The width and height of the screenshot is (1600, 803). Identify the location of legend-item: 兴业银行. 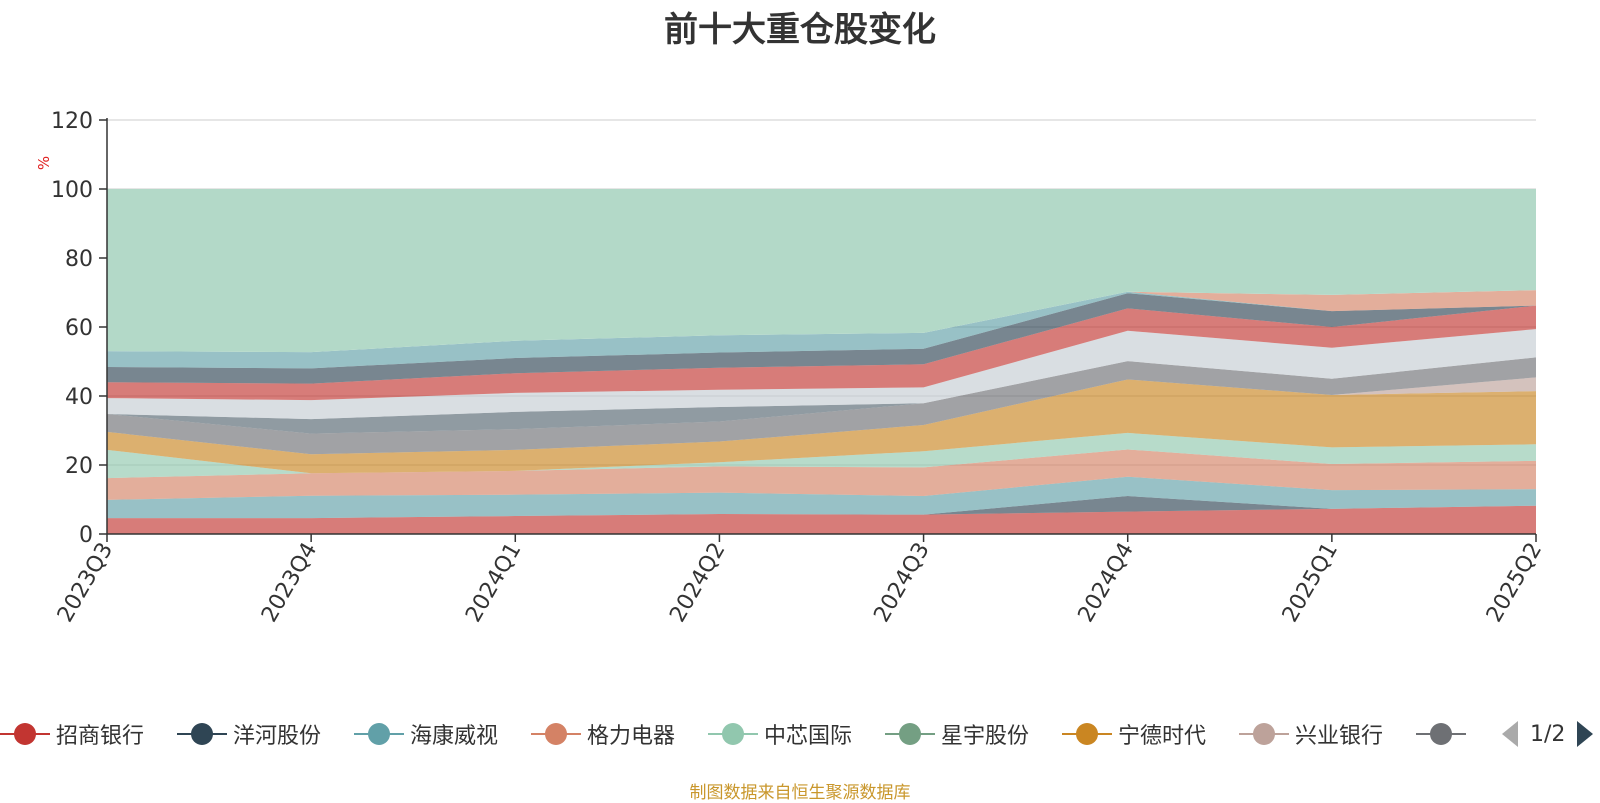
(1311, 734).